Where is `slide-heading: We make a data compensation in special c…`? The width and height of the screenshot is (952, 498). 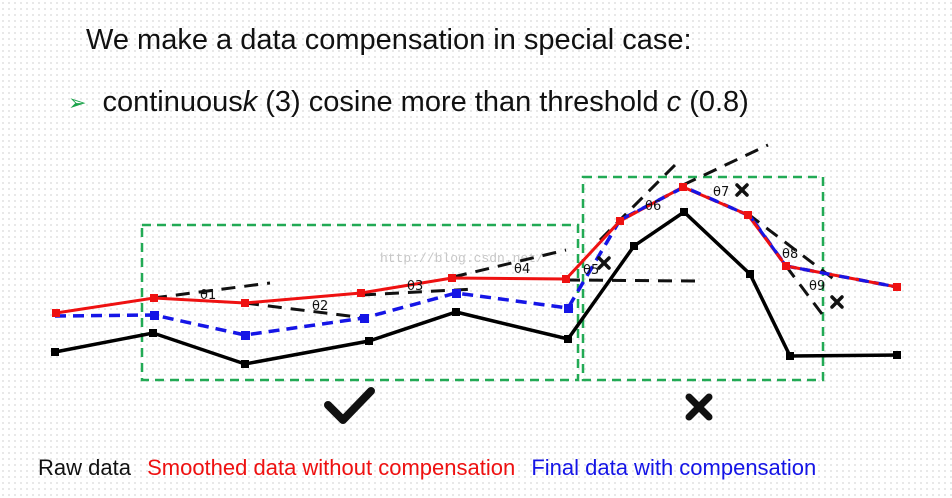
slide-heading: We make a data compensation in special c… is located at coordinates (389, 40).